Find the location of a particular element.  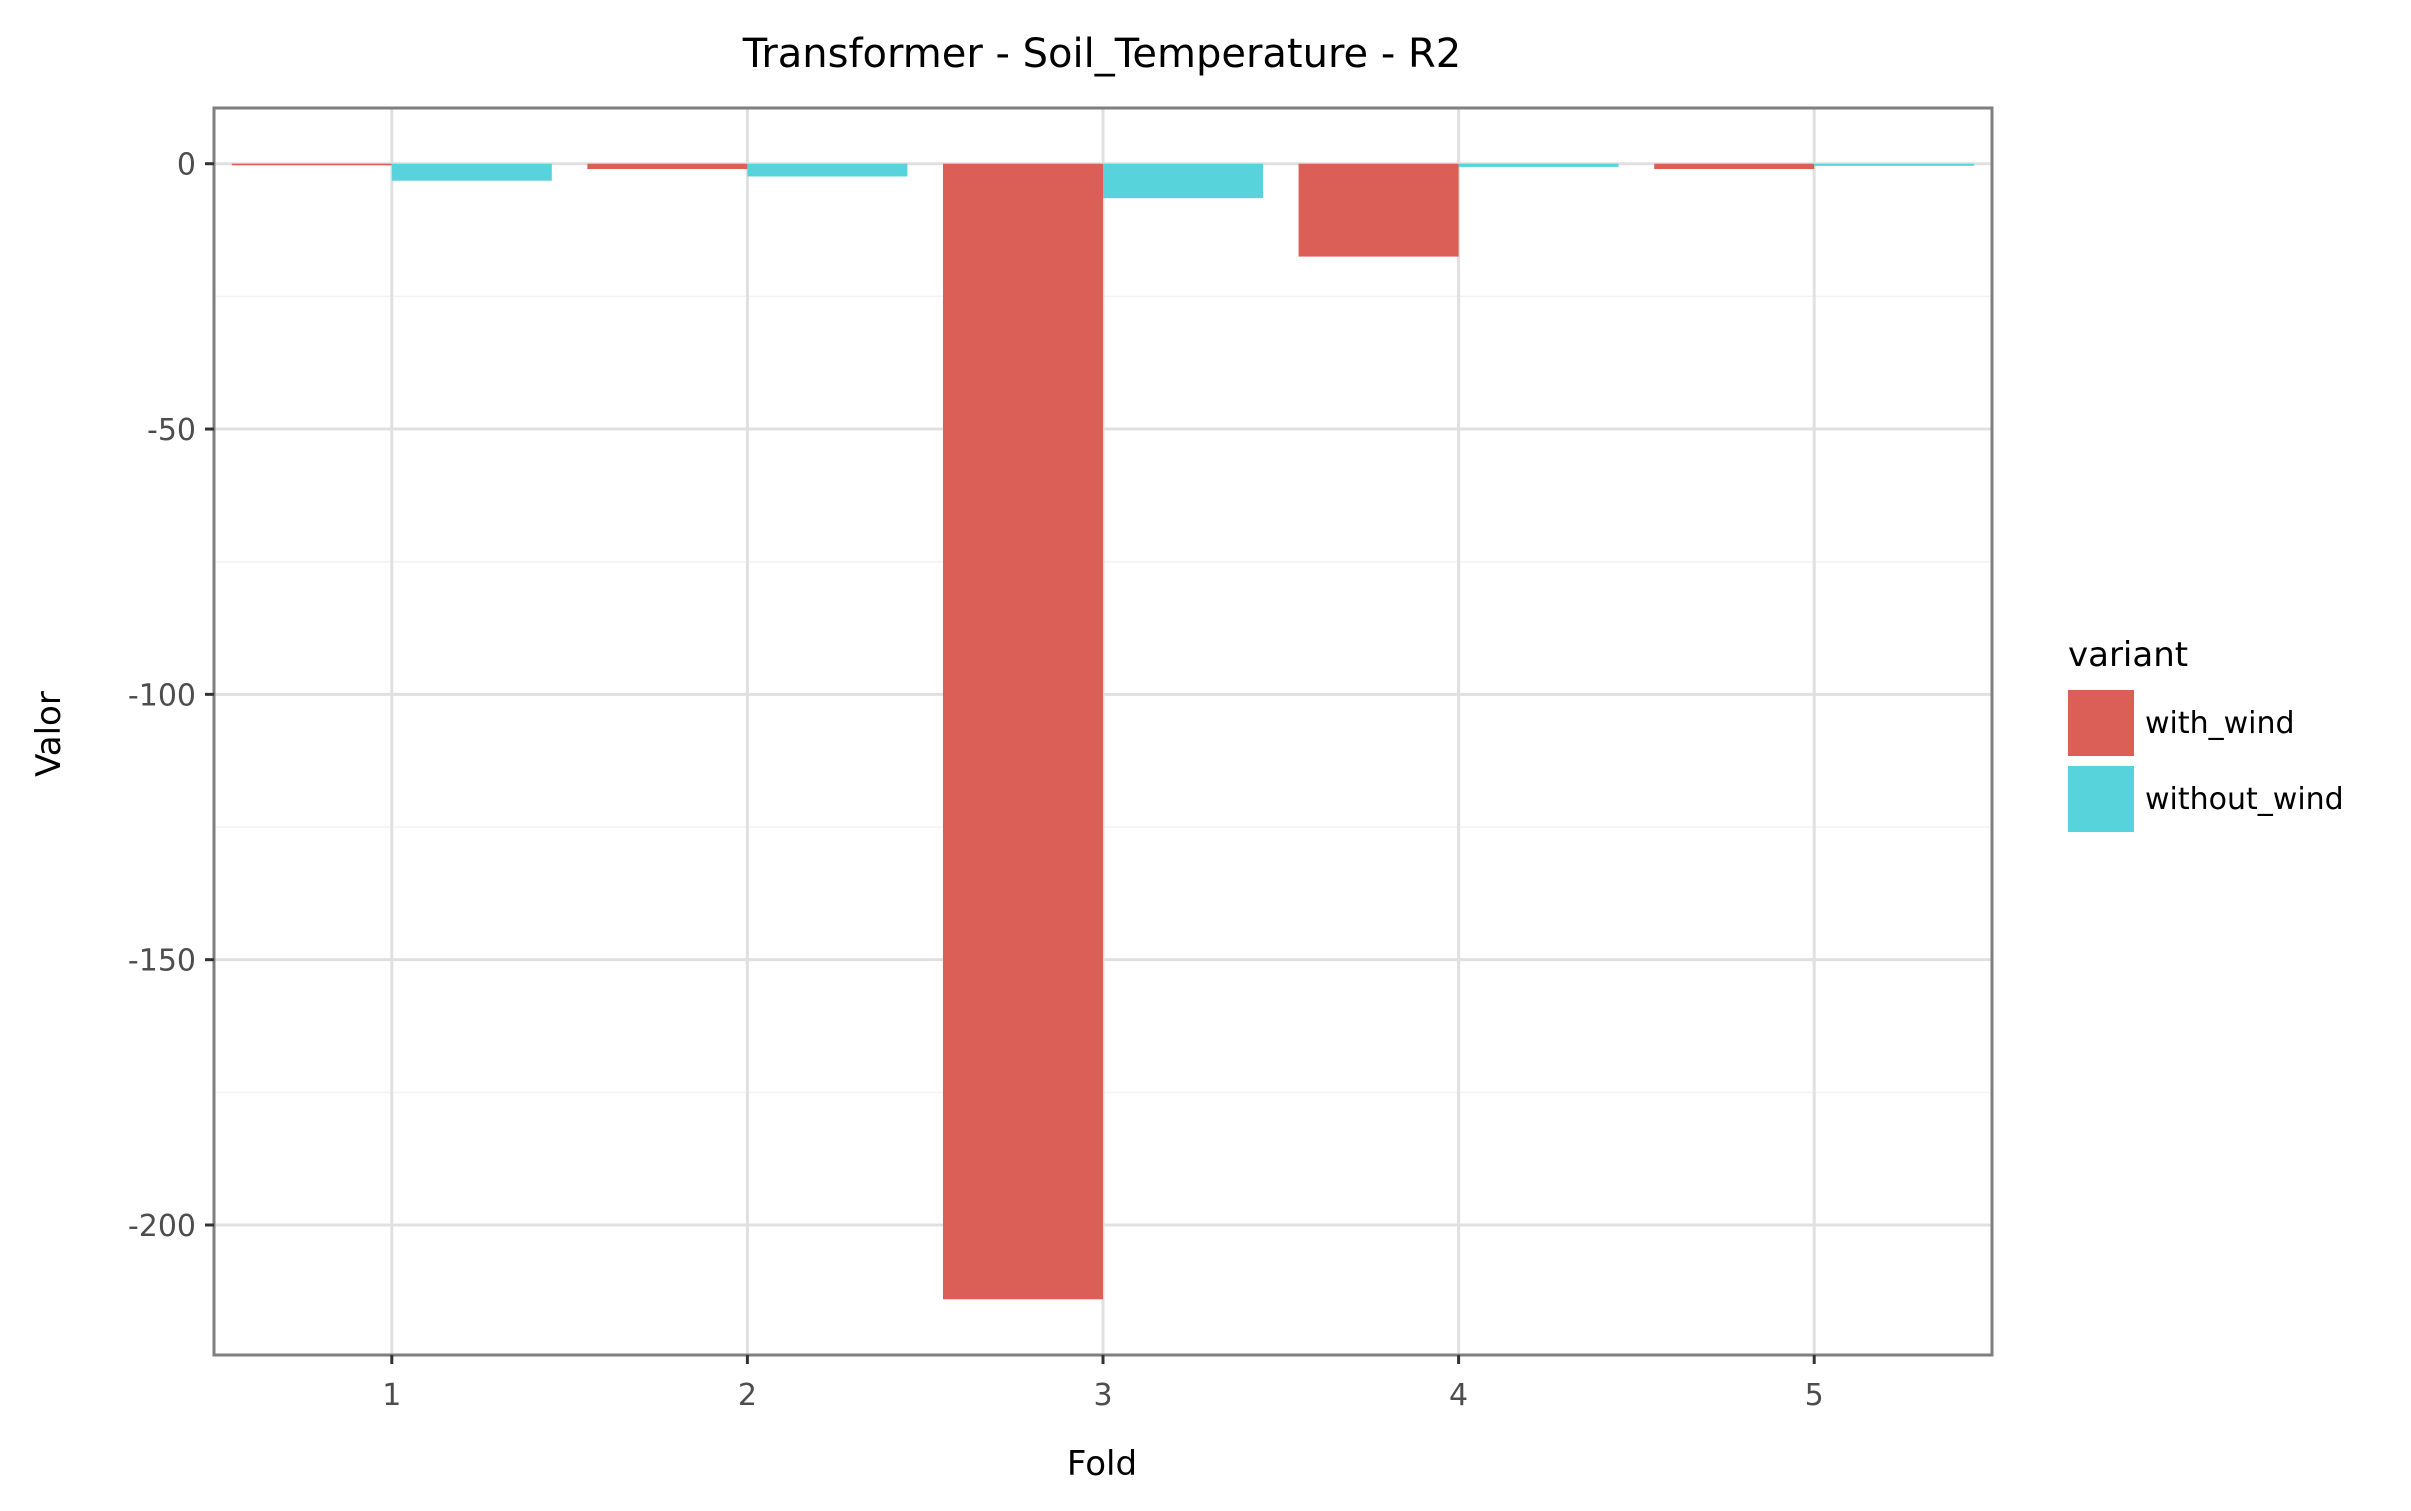

y-tick-label: 0 is located at coordinates (186, 165).